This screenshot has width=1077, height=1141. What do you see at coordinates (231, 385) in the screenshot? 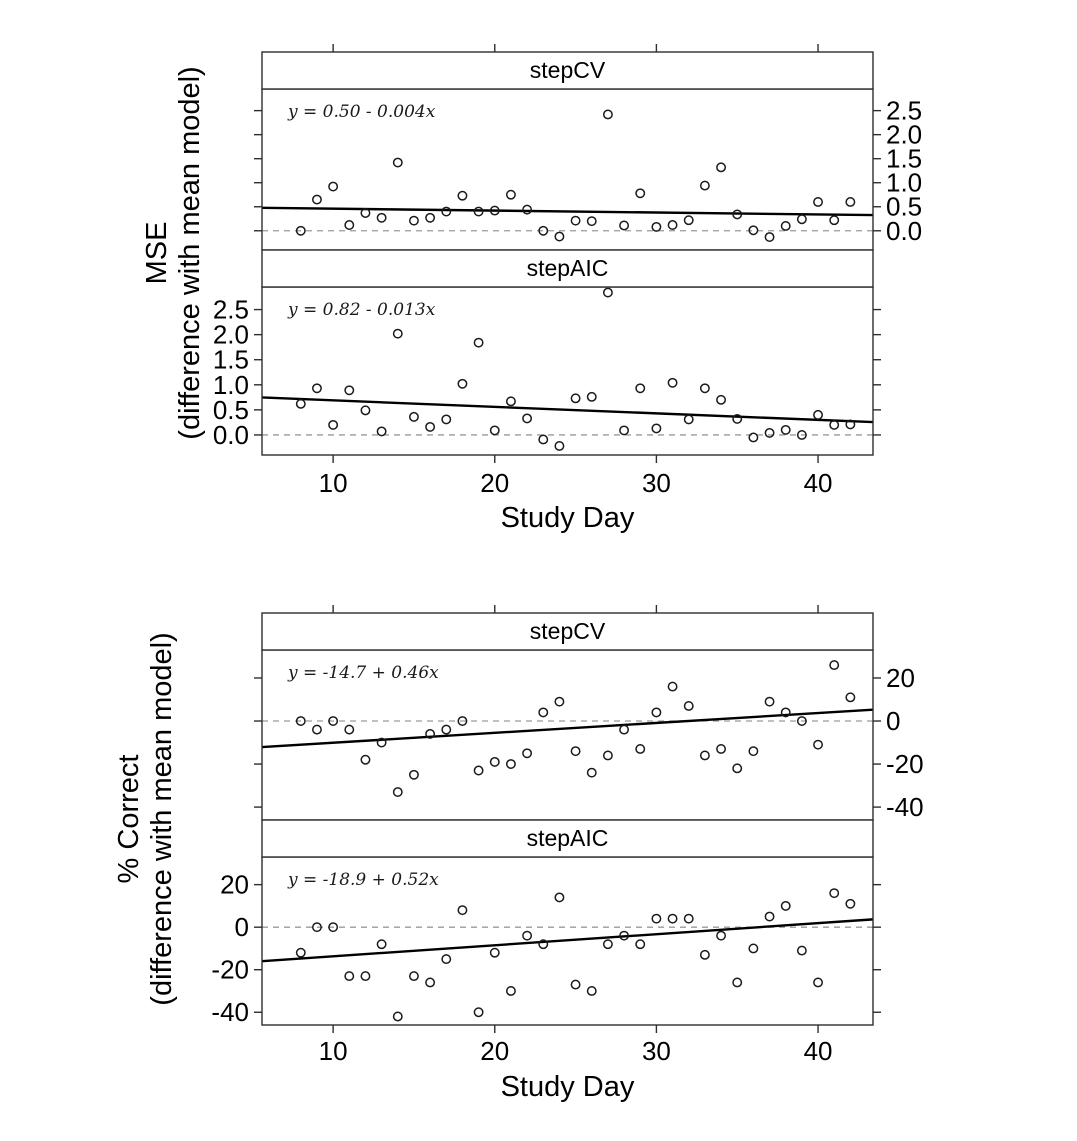
I see `y-tick-label: 1.0` at bounding box center [231, 385].